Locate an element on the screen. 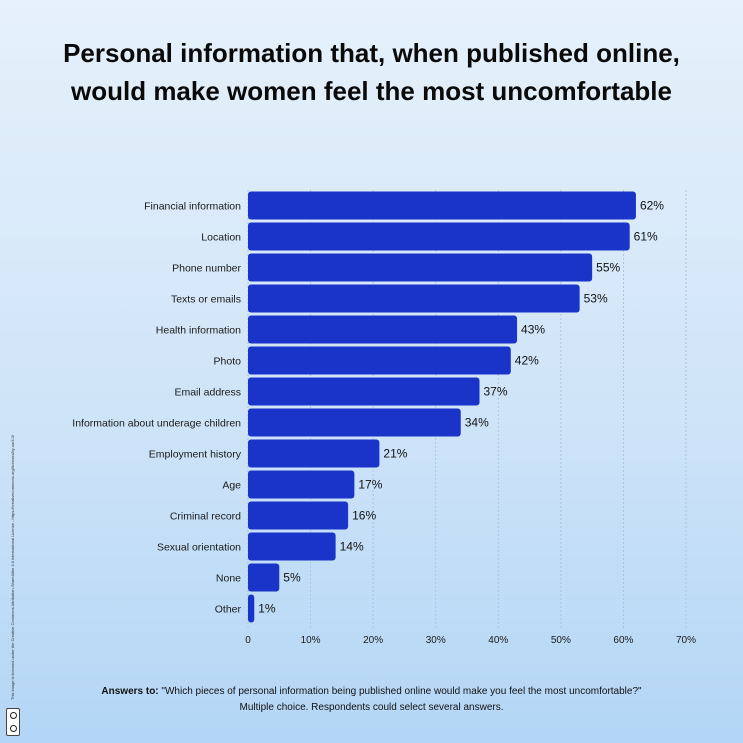 The height and width of the screenshot is (743, 743). value-label: 21% is located at coordinates (395, 454).